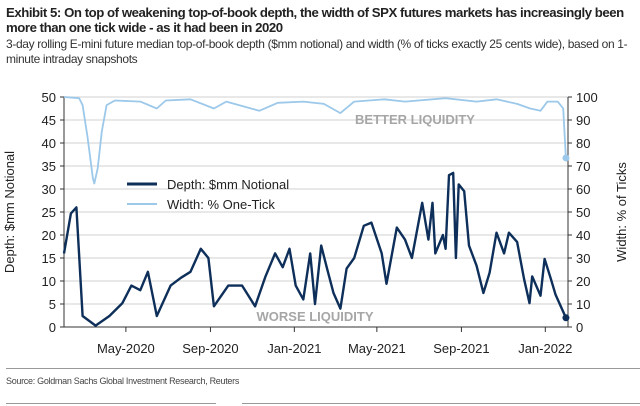 This screenshot has height=406, width=640. Describe the element at coordinates (221, 204) in the screenshot. I see `legend-label-width: Width: % One-Tick` at that location.